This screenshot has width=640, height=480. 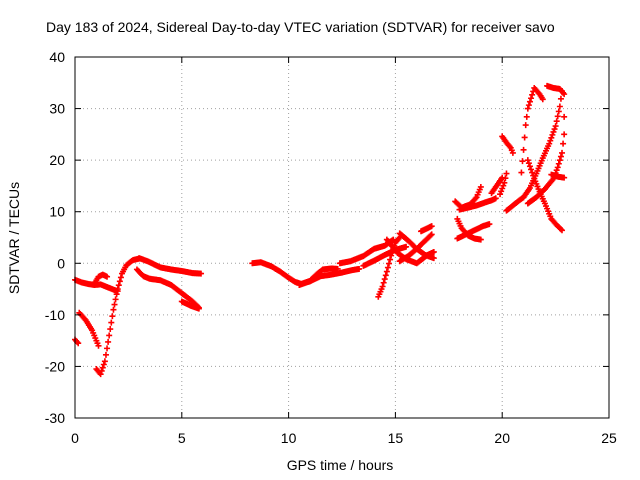 I want to click on y-tick-label: -30, so click(x=55, y=418).